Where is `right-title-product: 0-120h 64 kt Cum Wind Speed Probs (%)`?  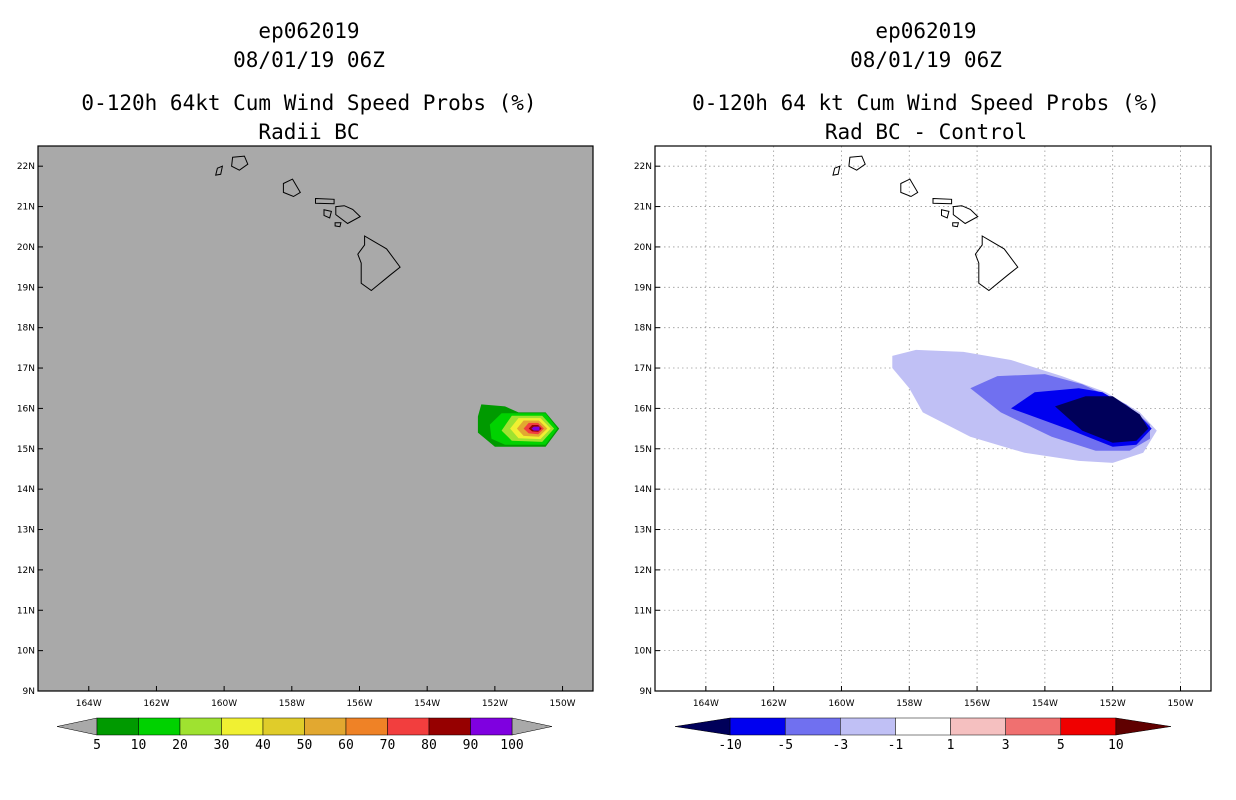 right-title-product: 0-120h 64 kt Cum Wind Speed Probs (%) is located at coordinates (926, 103).